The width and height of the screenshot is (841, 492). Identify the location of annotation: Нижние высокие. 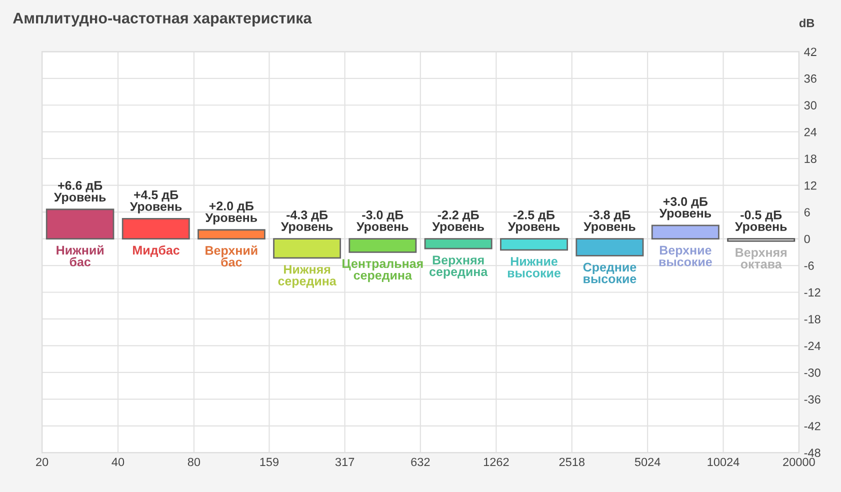
(534, 267).